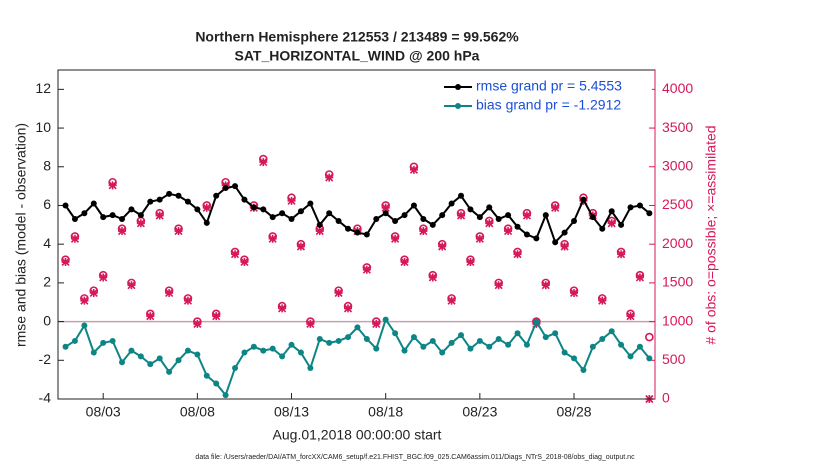  I want to click on chart-subtitle: SAT_HORIZONTAL_WIND @ 200 hPa, so click(357, 56).